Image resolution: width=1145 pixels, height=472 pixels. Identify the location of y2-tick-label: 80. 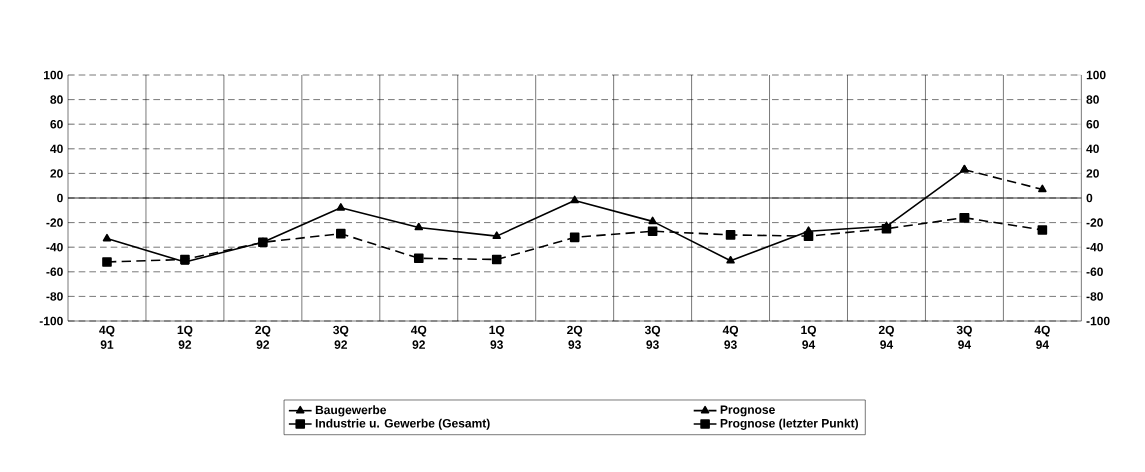
(56, 99).